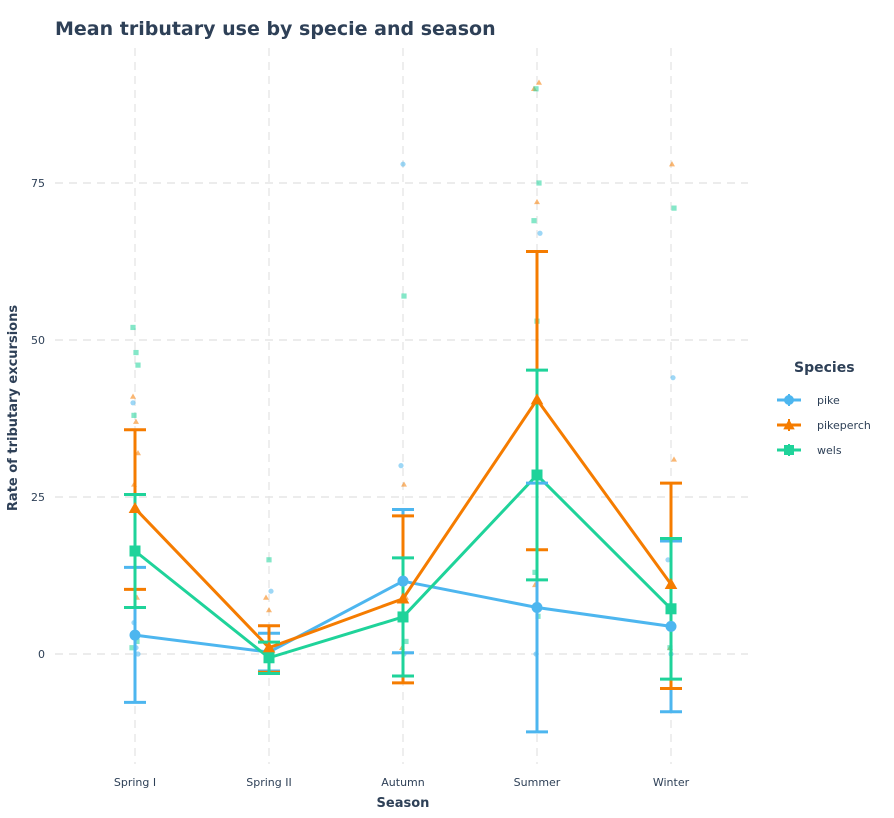  What do you see at coordinates (829, 450) in the screenshot?
I see `legend-label: wels` at bounding box center [829, 450].